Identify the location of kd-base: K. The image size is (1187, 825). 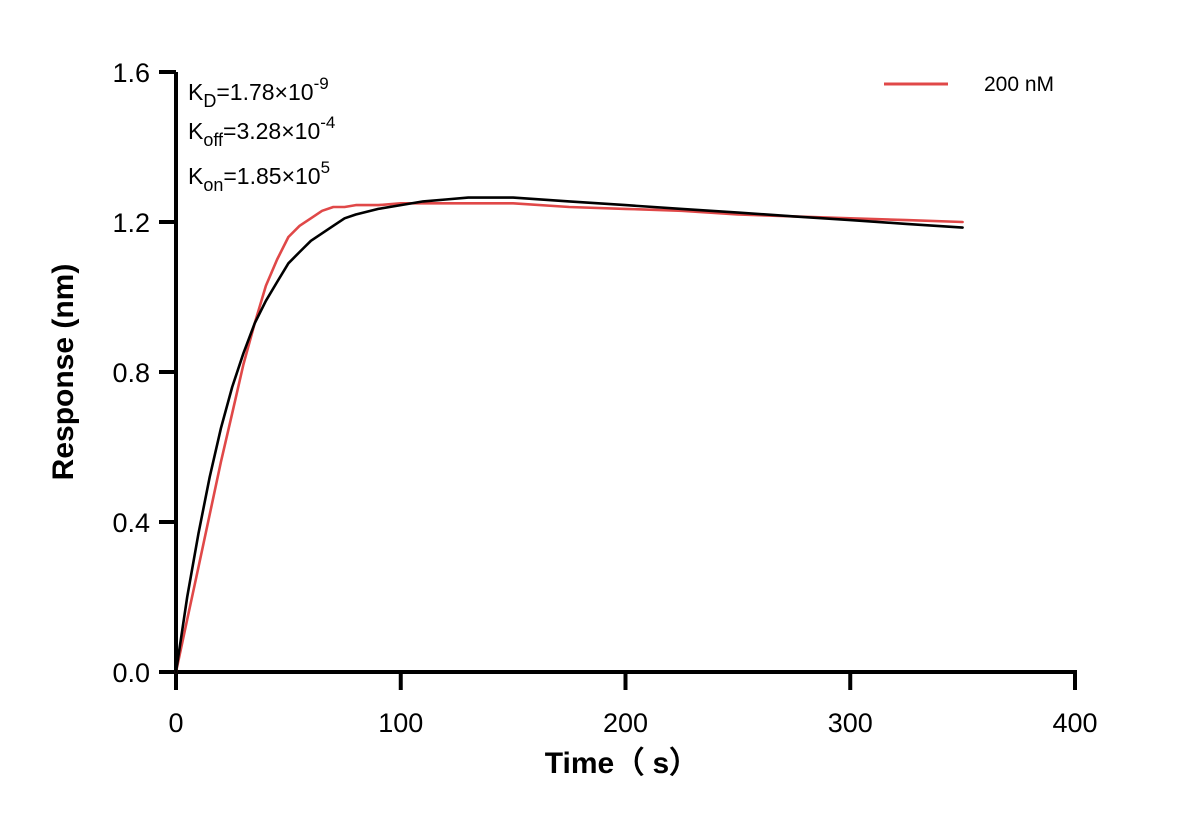
(196, 92).